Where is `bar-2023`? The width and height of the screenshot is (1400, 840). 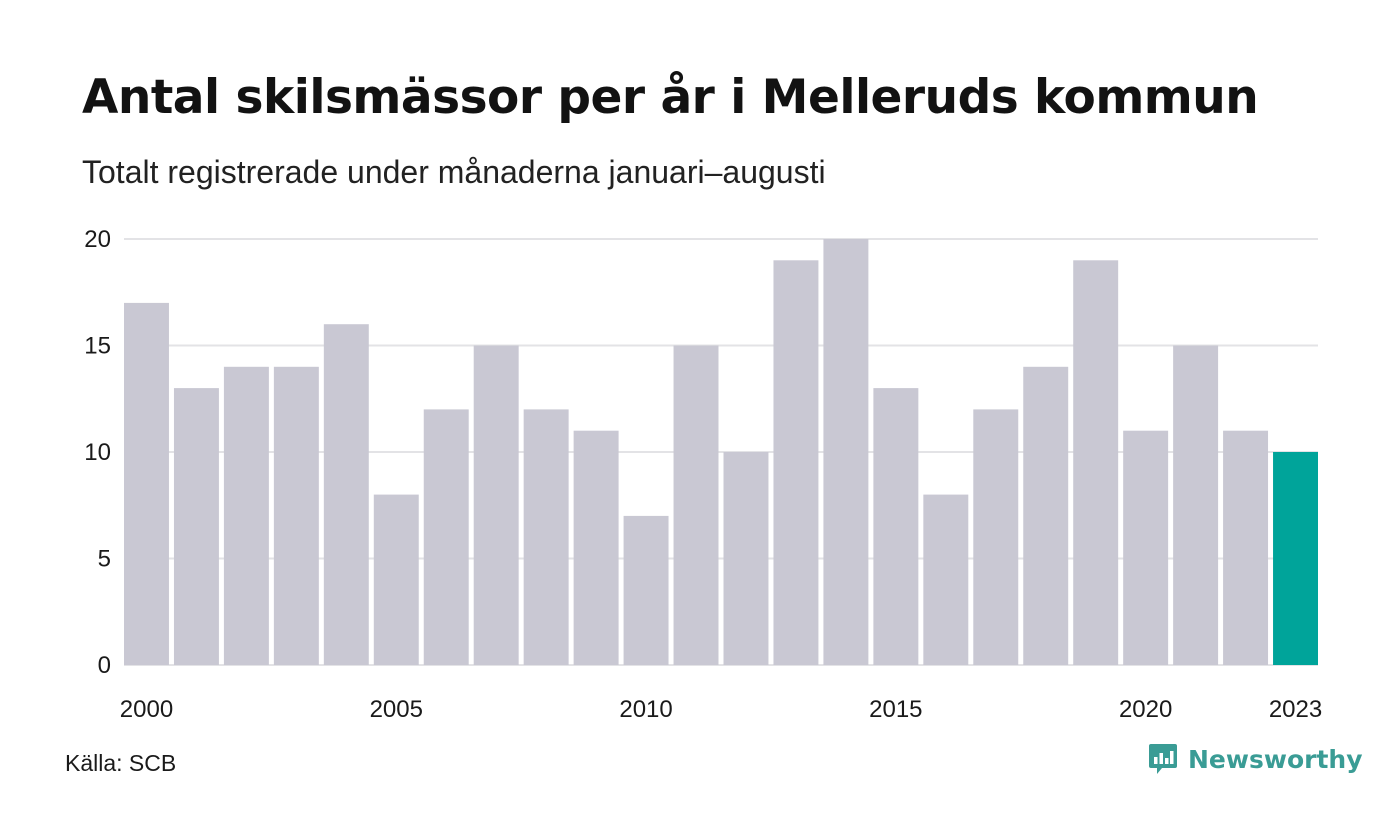 bar-2023 is located at coordinates (1295, 558).